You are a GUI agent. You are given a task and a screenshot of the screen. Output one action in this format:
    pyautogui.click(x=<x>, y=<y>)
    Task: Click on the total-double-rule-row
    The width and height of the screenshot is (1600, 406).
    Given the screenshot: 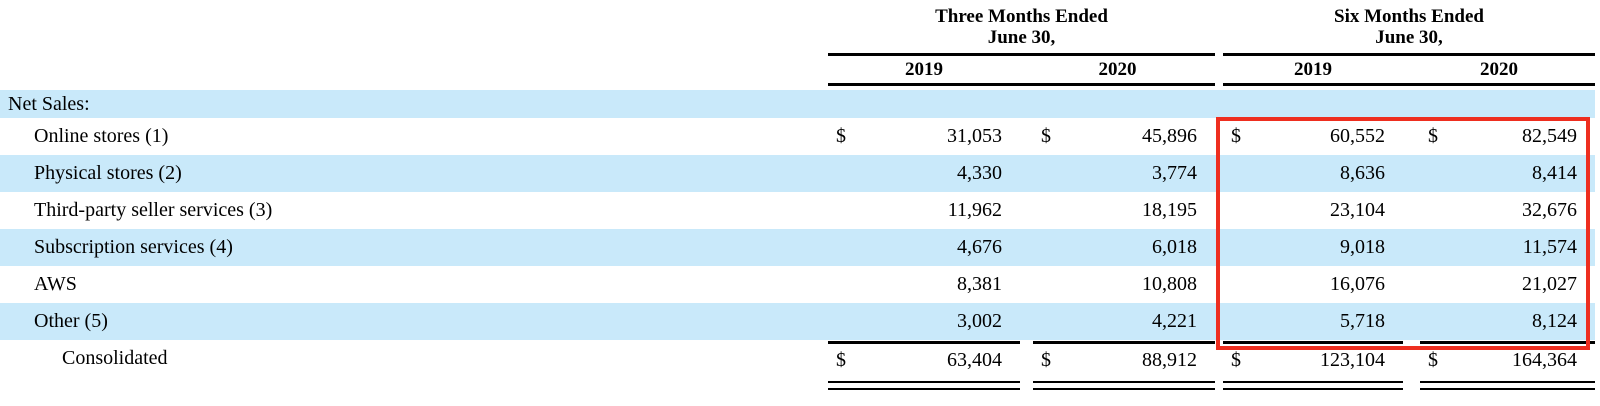 What is the action you would take?
    pyautogui.click(x=797, y=385)
    